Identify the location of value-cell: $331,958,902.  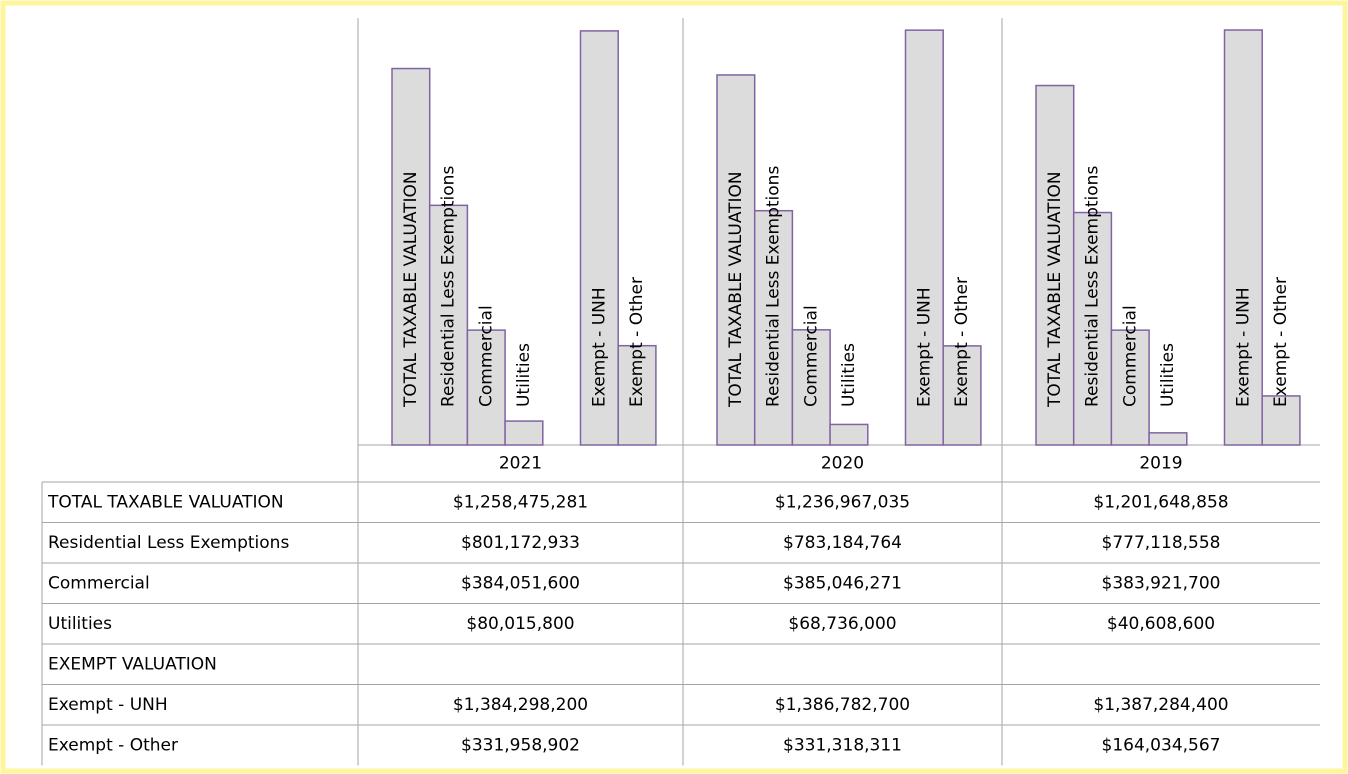
(520, 745).